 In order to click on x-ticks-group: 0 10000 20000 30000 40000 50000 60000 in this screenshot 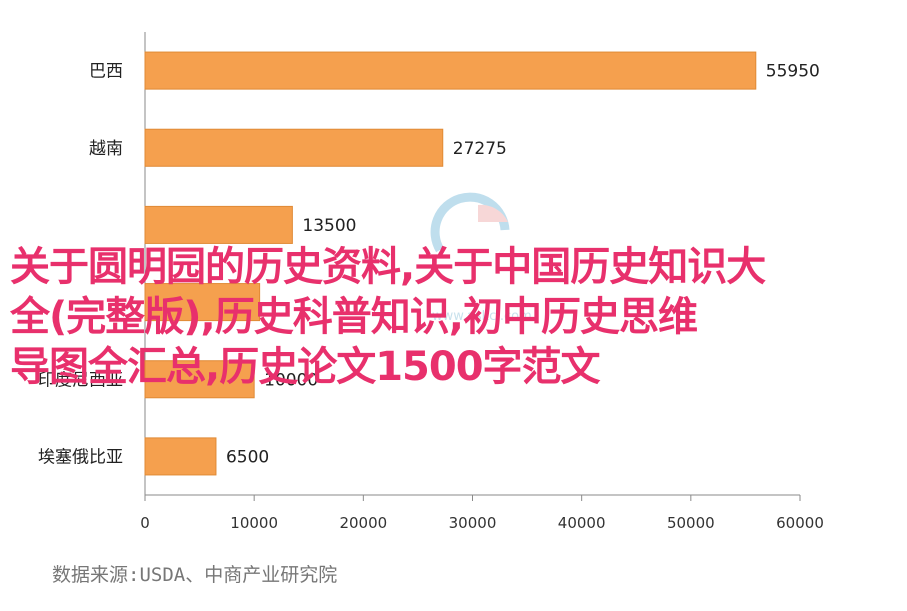, I will do `click(482, 513)`.